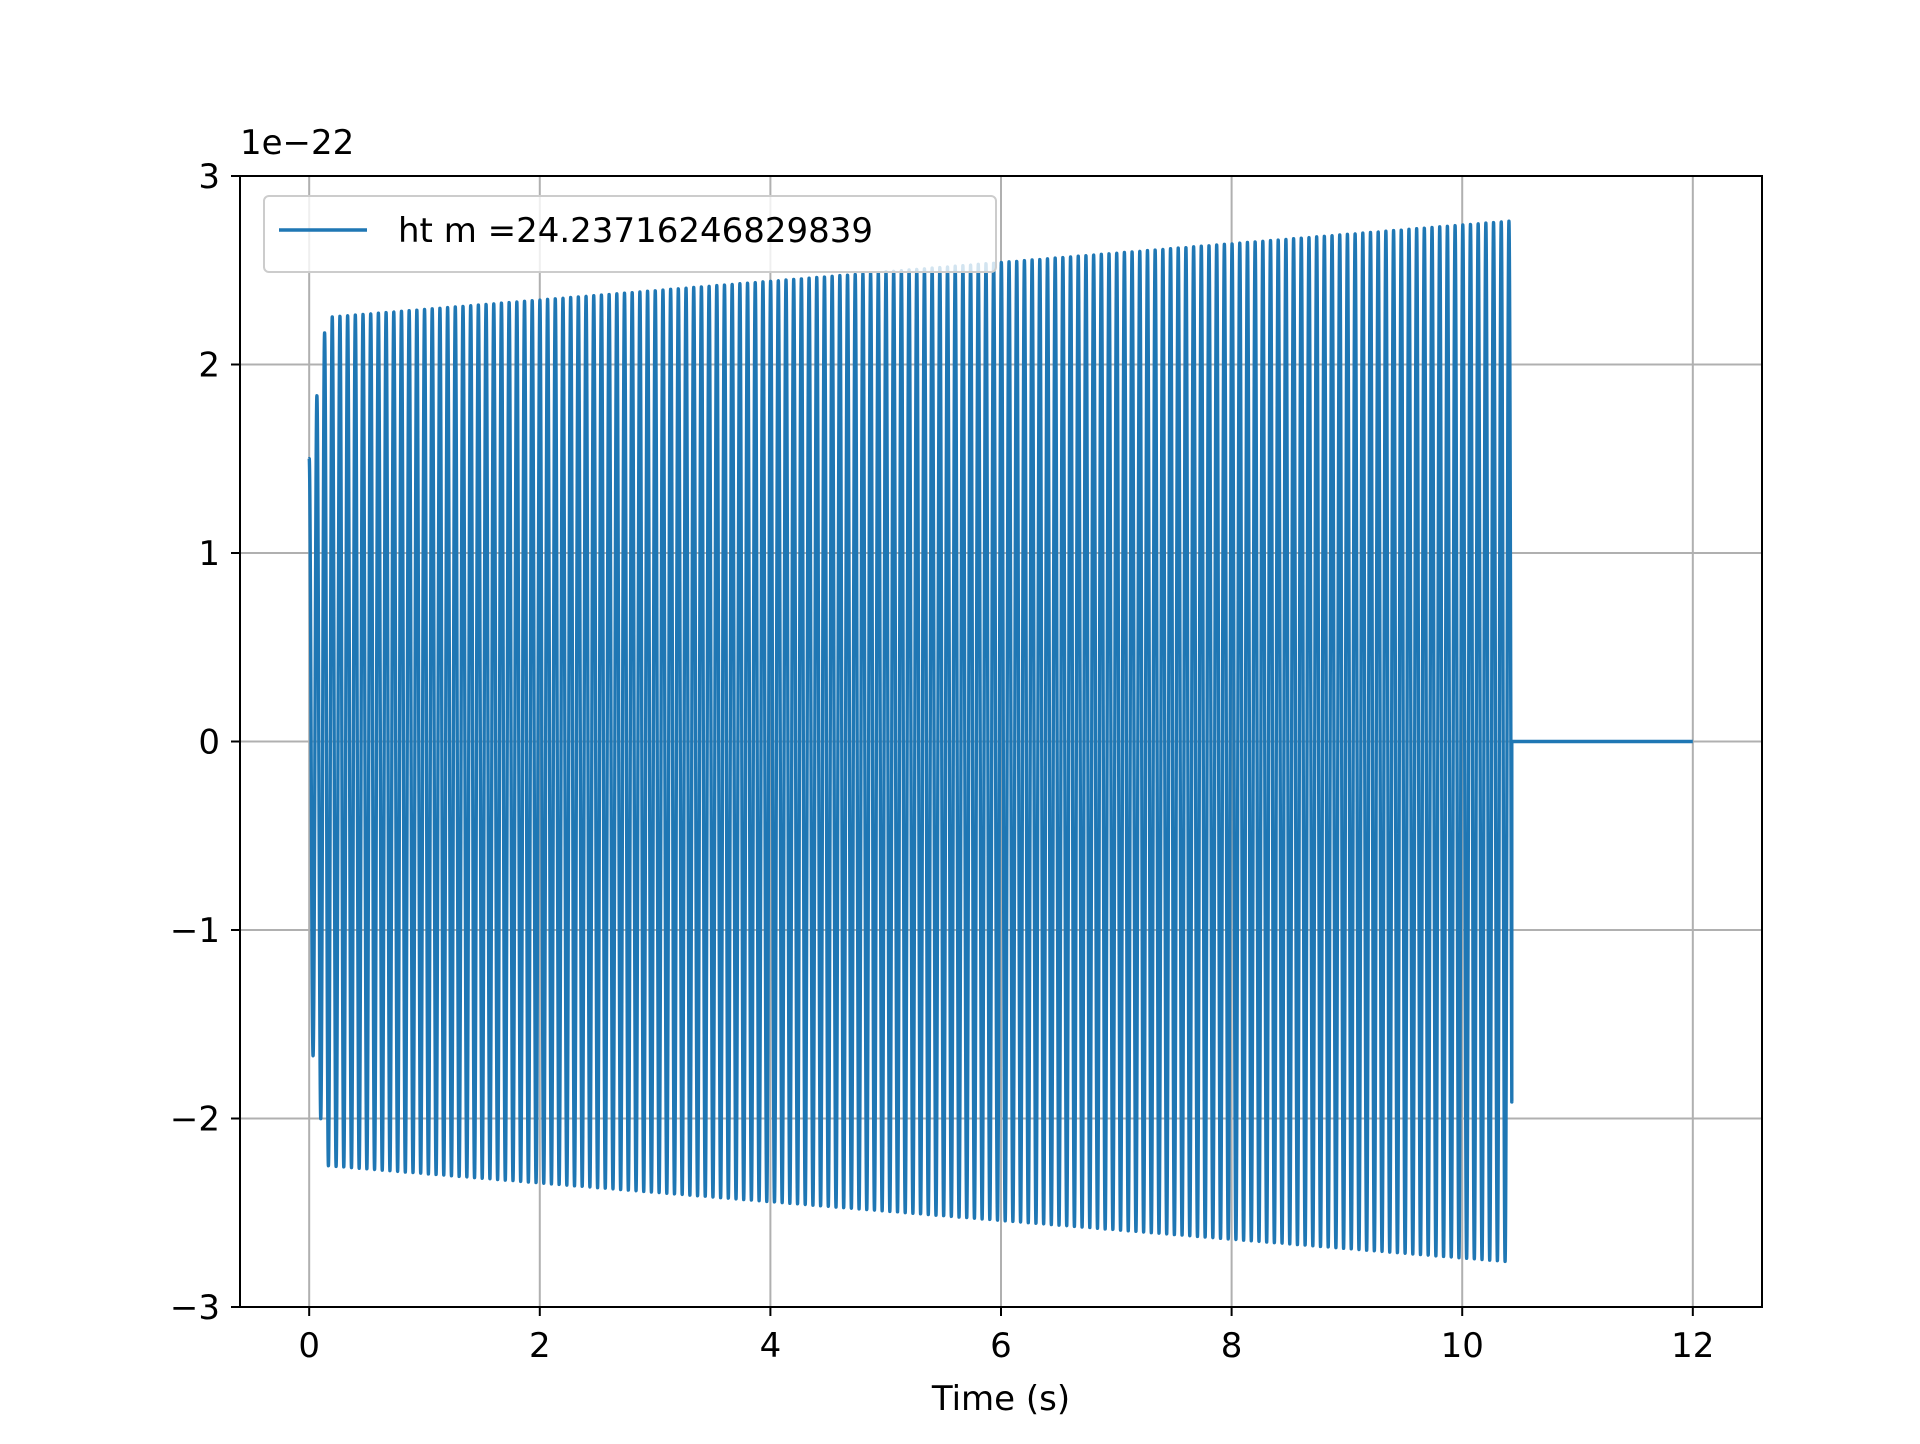  What do you see at coordinates (771, 1346) in the screenshot?
I see `x-tick-label: 4` at bounding box center [771, 1346].